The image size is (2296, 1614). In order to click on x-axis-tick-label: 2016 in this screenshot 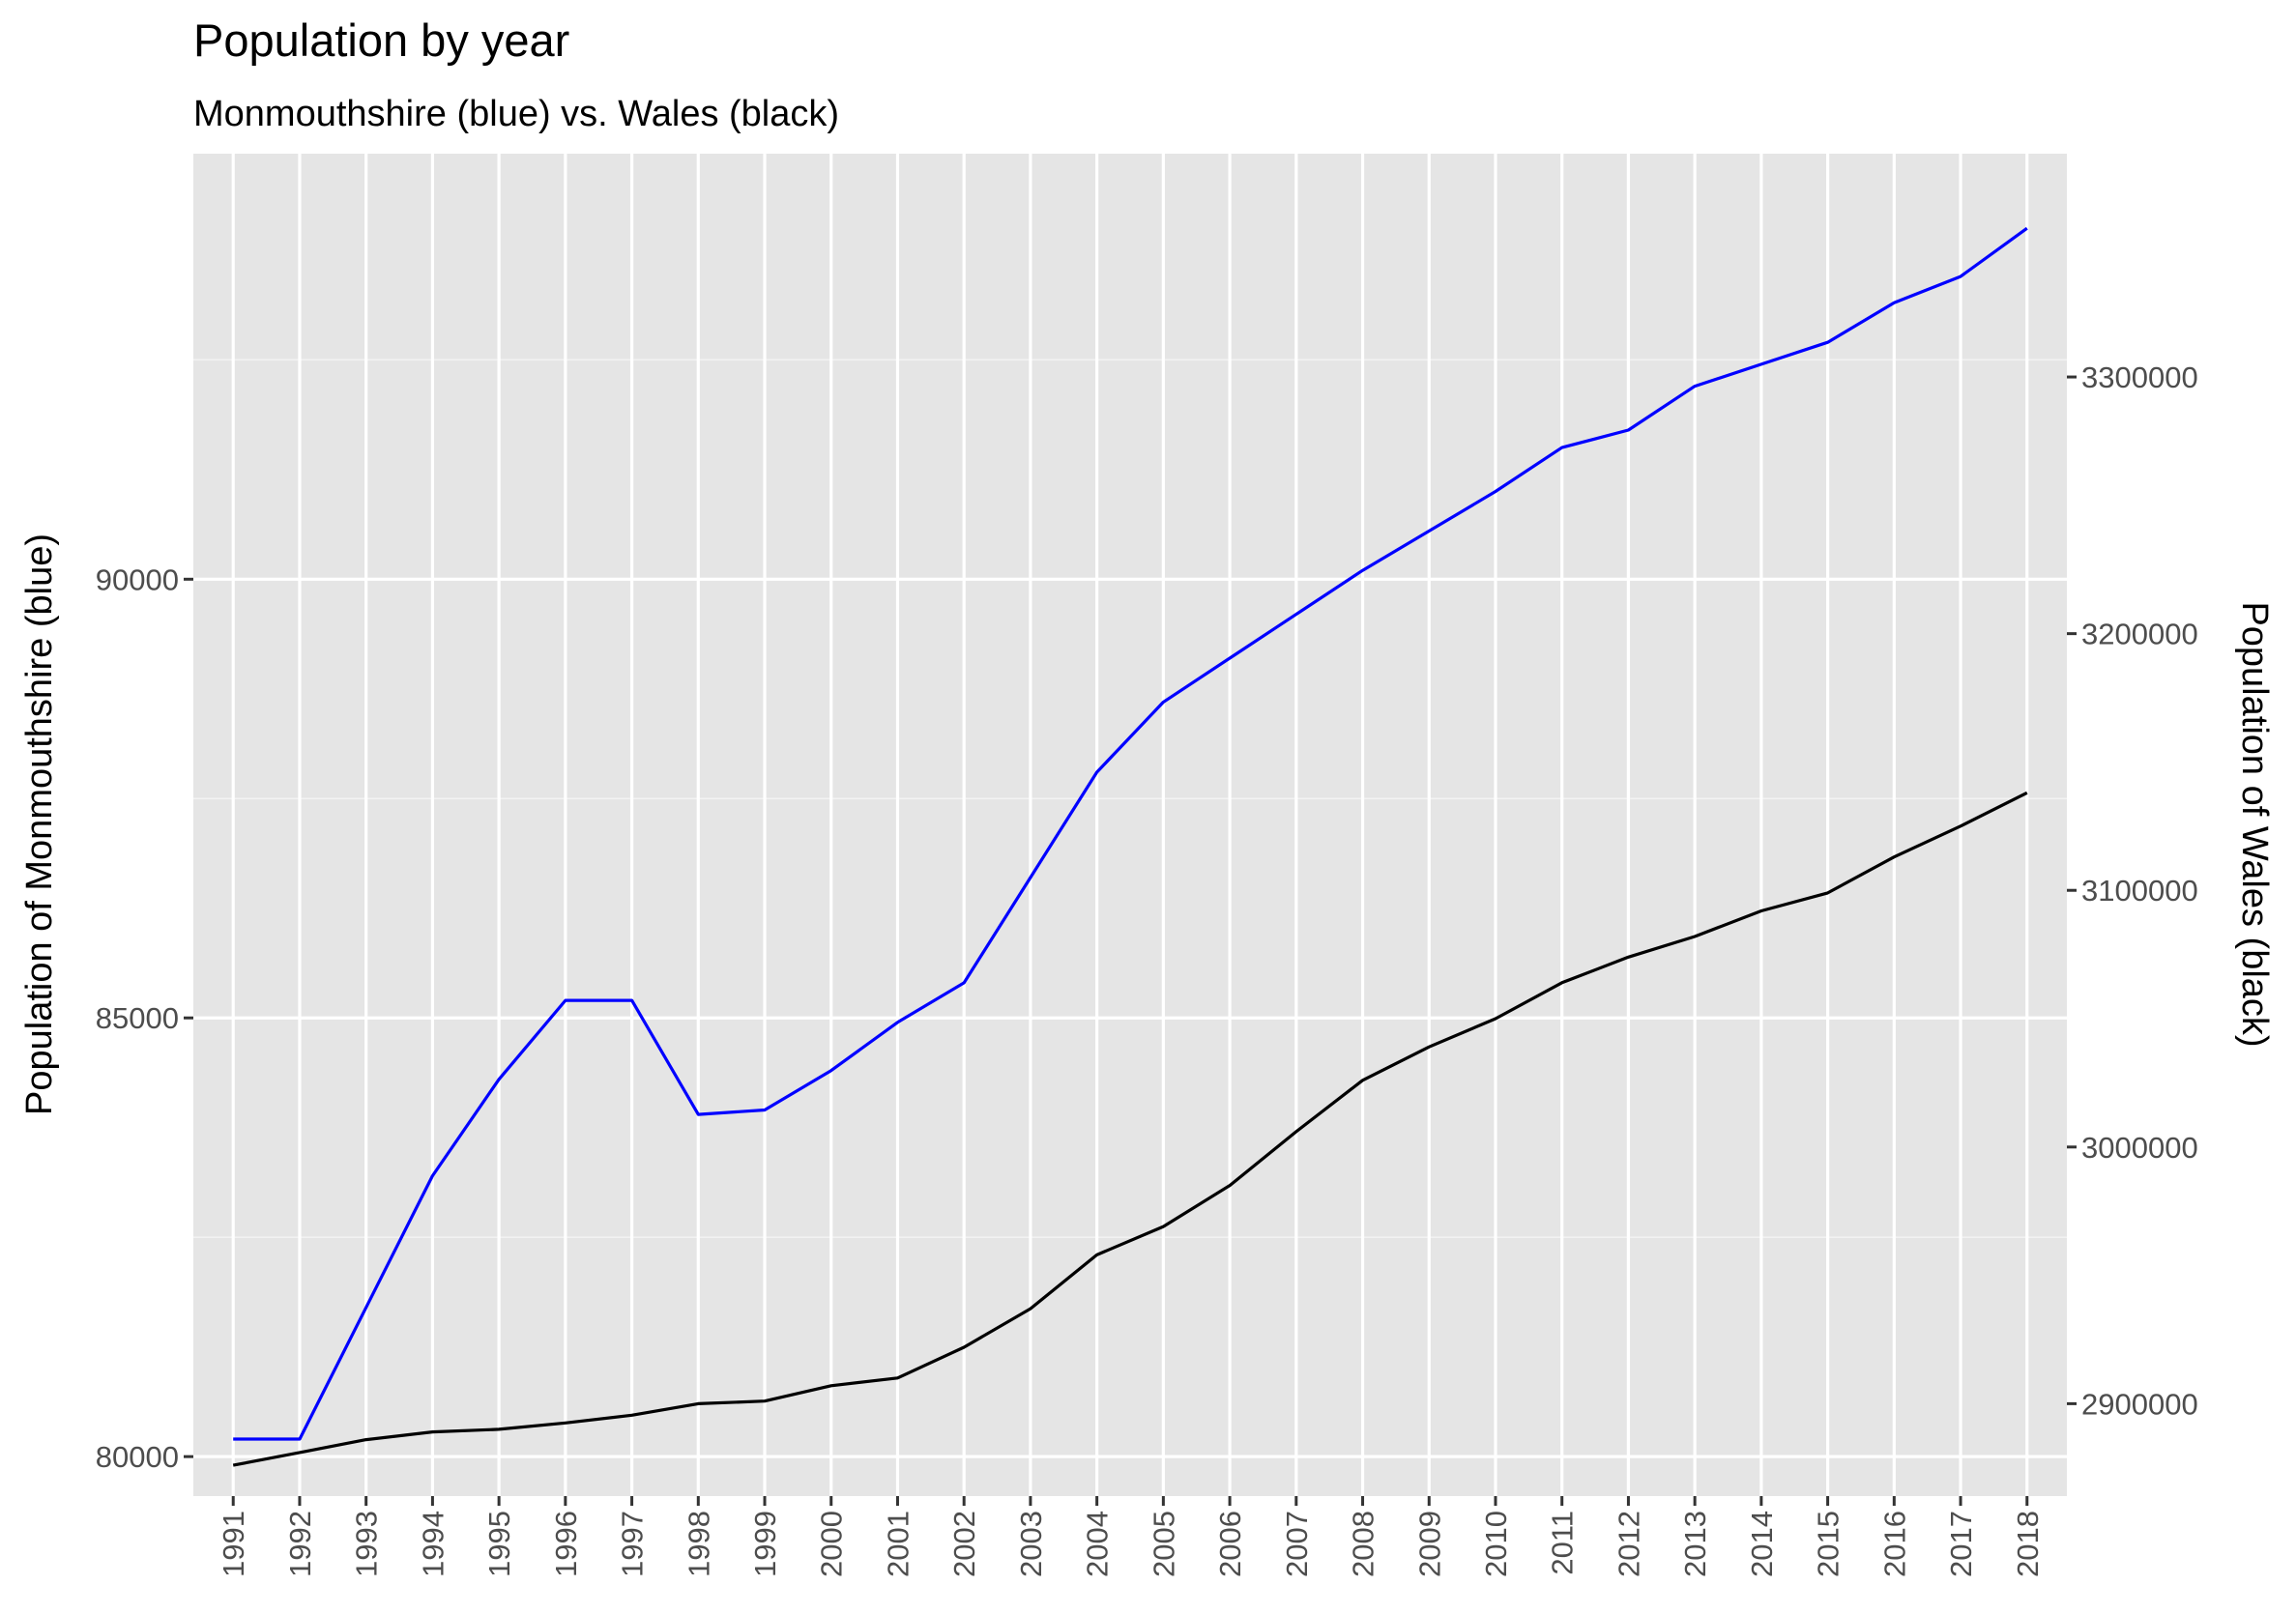, I will do `click(1894, 1544)`.